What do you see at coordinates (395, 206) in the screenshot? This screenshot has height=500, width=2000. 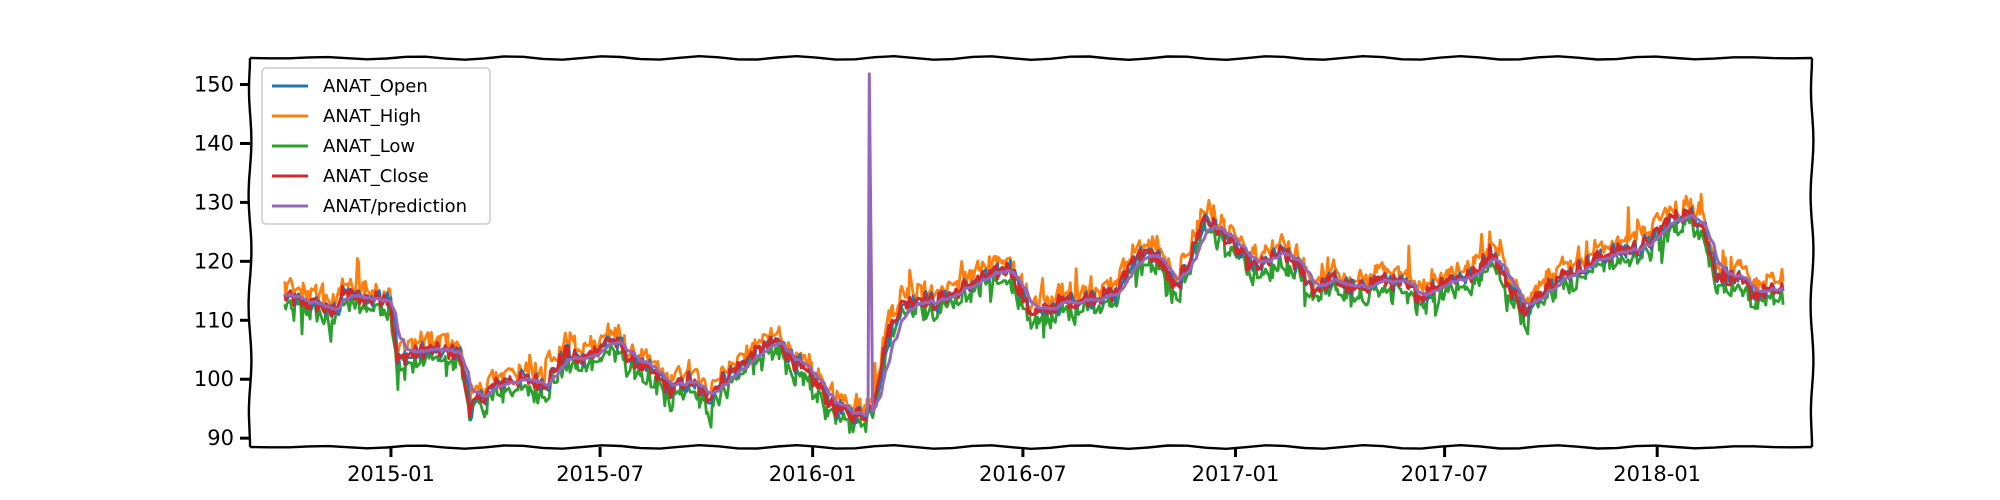 I see `legend-label: ANAT/prediction` at bounding box center [395, 206].